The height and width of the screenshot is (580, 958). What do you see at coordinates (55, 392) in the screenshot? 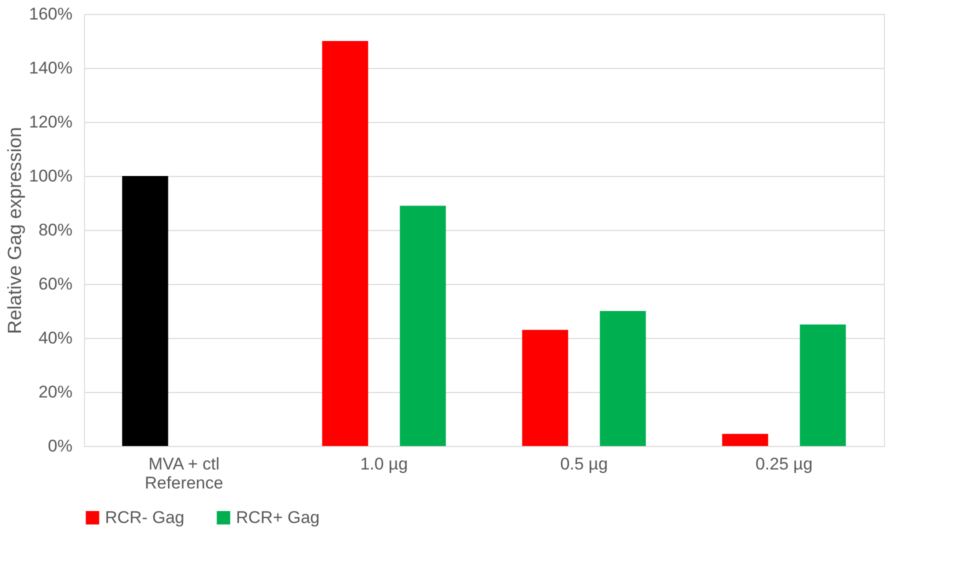
I see `y-tick-label: 20%` at bounding box center [55, 392].